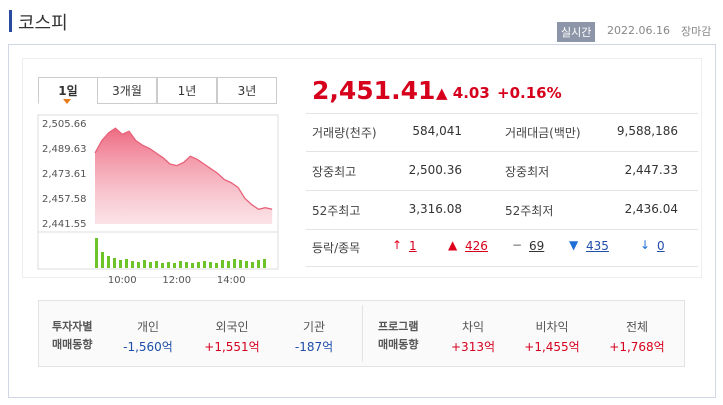 The image size is (723, 405). What do you see at coordinates (529, 93) in the screenshot?
I see `rate: +0.16%` at bounding box center [529, 93].